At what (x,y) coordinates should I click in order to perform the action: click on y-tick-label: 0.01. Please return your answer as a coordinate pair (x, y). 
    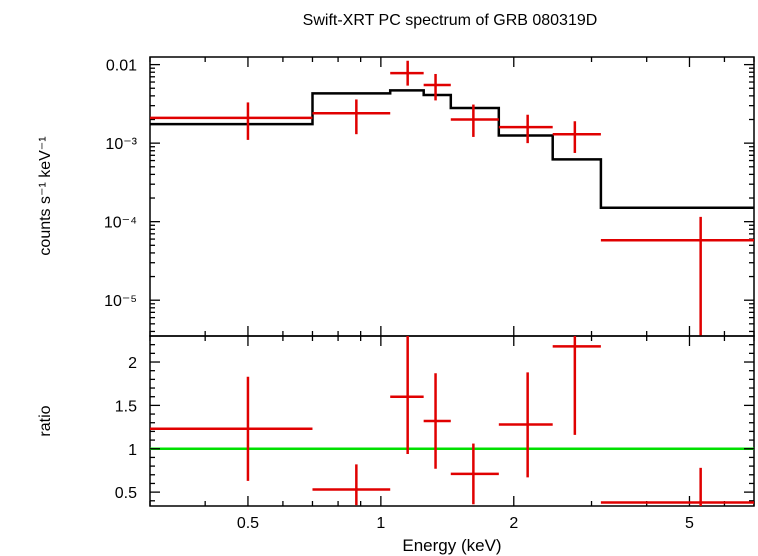
    Looking at the image, I should click on (121, 66).